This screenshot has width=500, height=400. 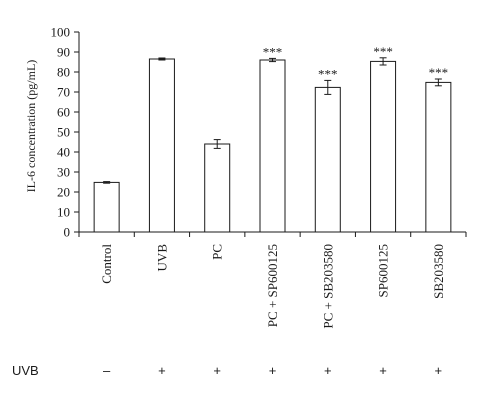 What do you see at coordinates (63, 92) in the screenshot?
I see `y-tick-label: 70` at bounding box center [63, 92].